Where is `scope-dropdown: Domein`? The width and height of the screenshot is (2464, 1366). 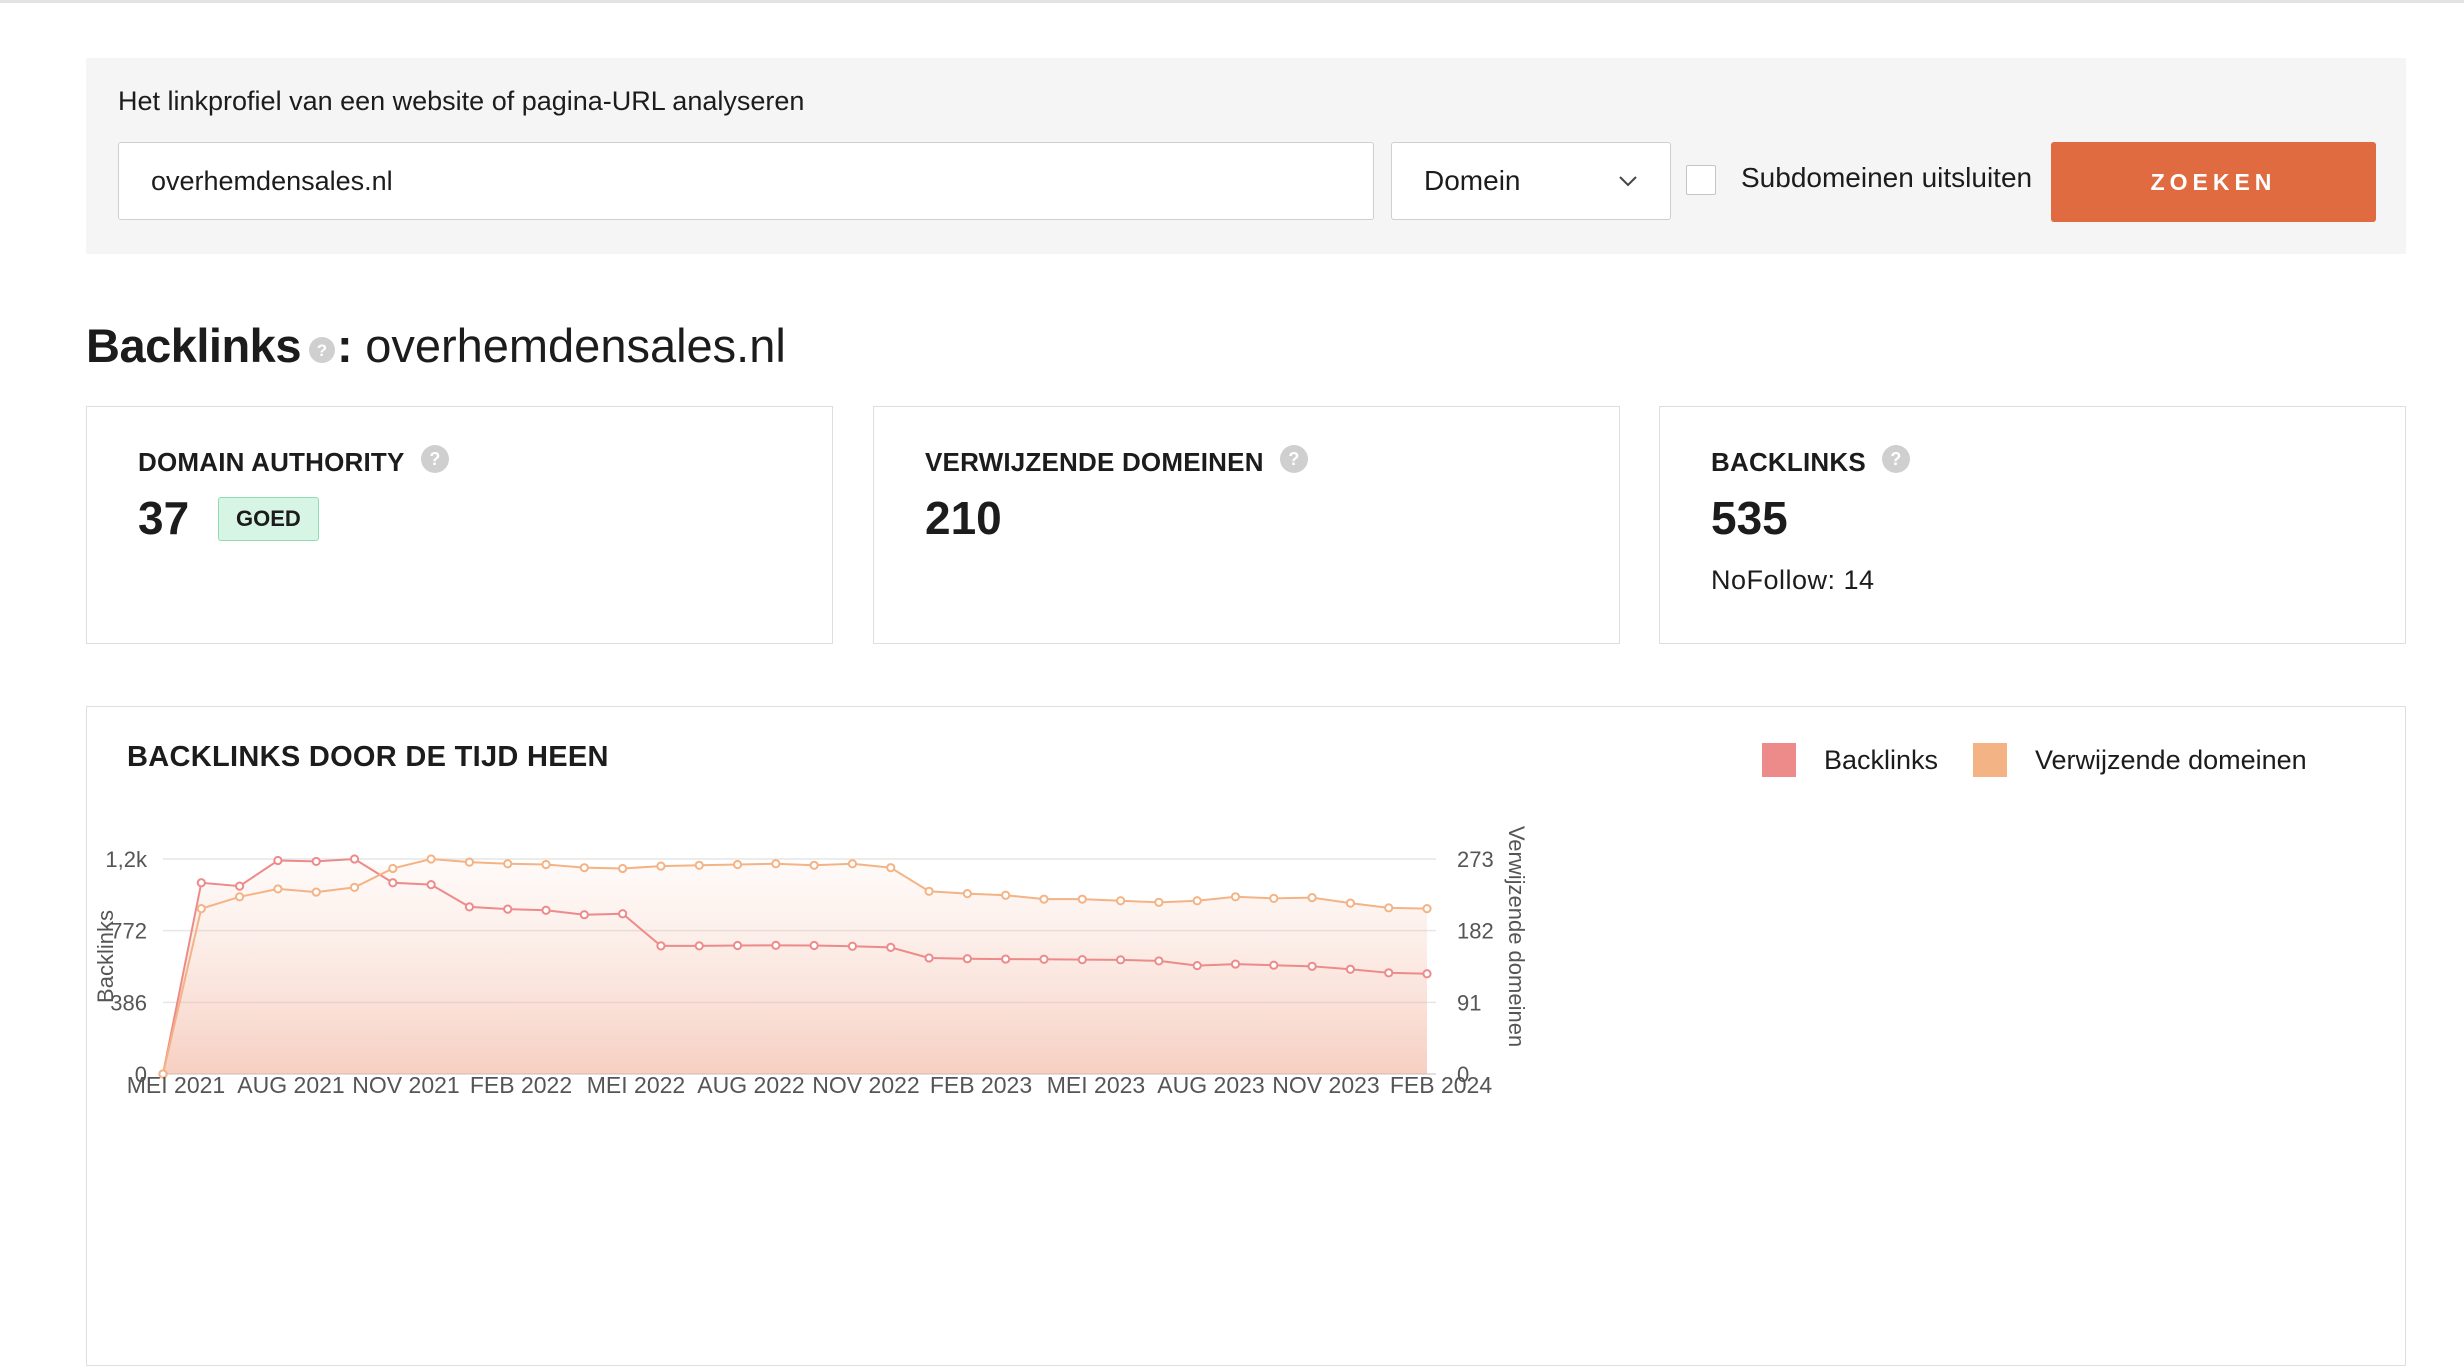
scope-dropdown: Domein is located at coordinates (1531, 181).